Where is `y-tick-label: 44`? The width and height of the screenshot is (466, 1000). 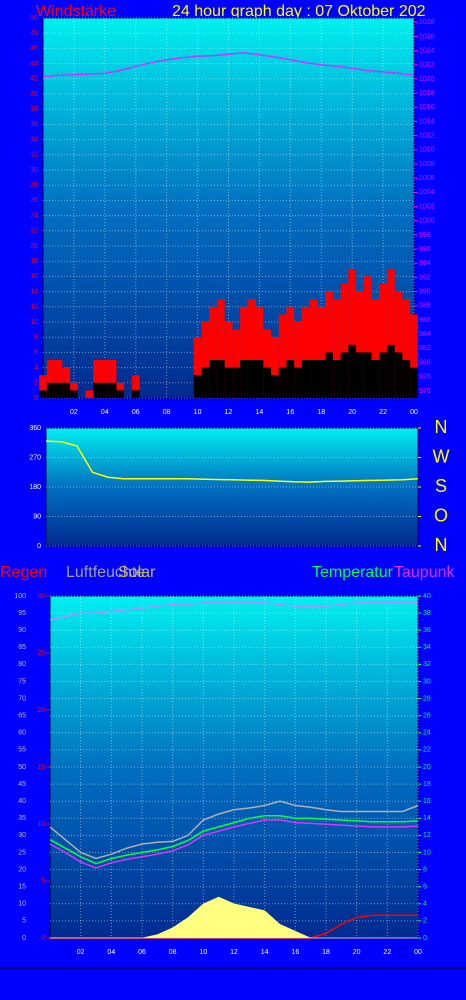
y-tick-label: 44 is located at coordinates (34, 63).